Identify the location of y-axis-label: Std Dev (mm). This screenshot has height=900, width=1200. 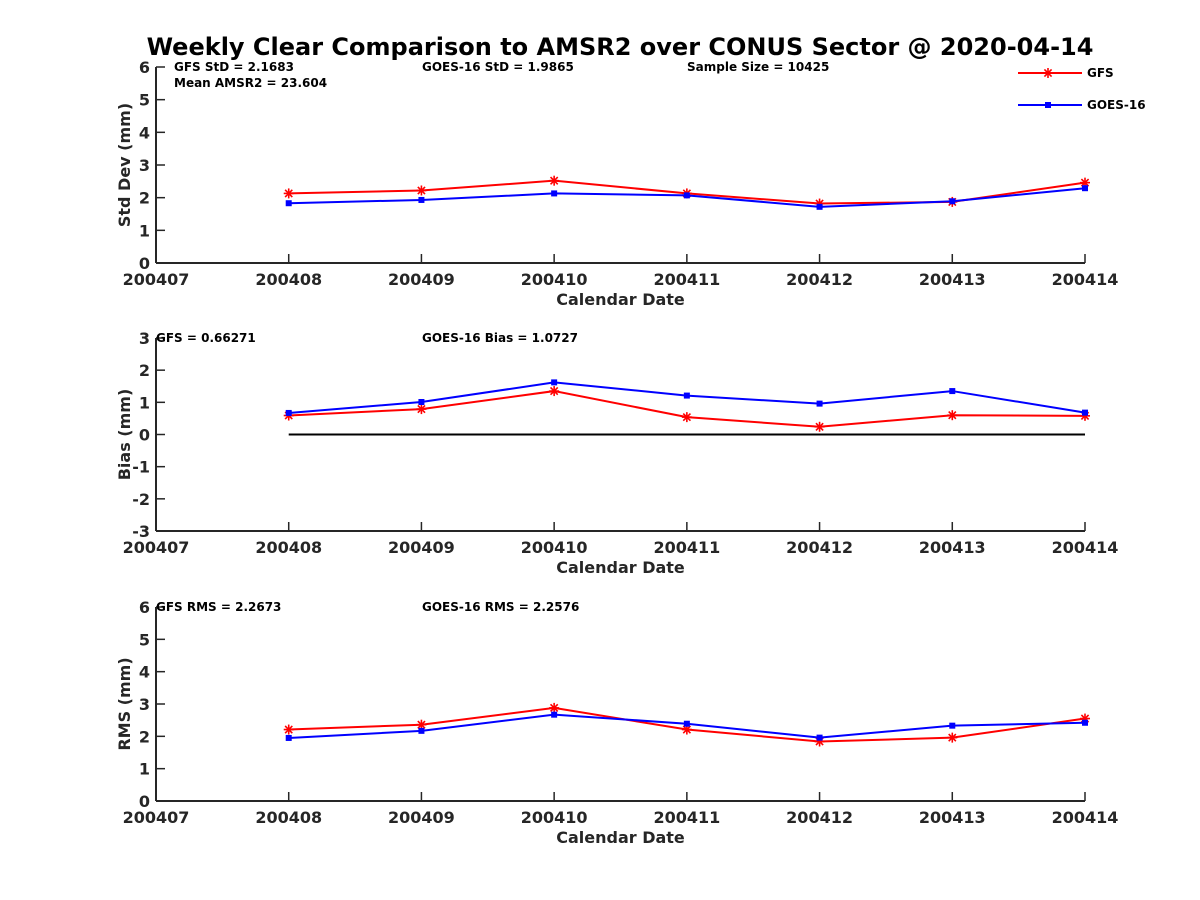
(124, 165).